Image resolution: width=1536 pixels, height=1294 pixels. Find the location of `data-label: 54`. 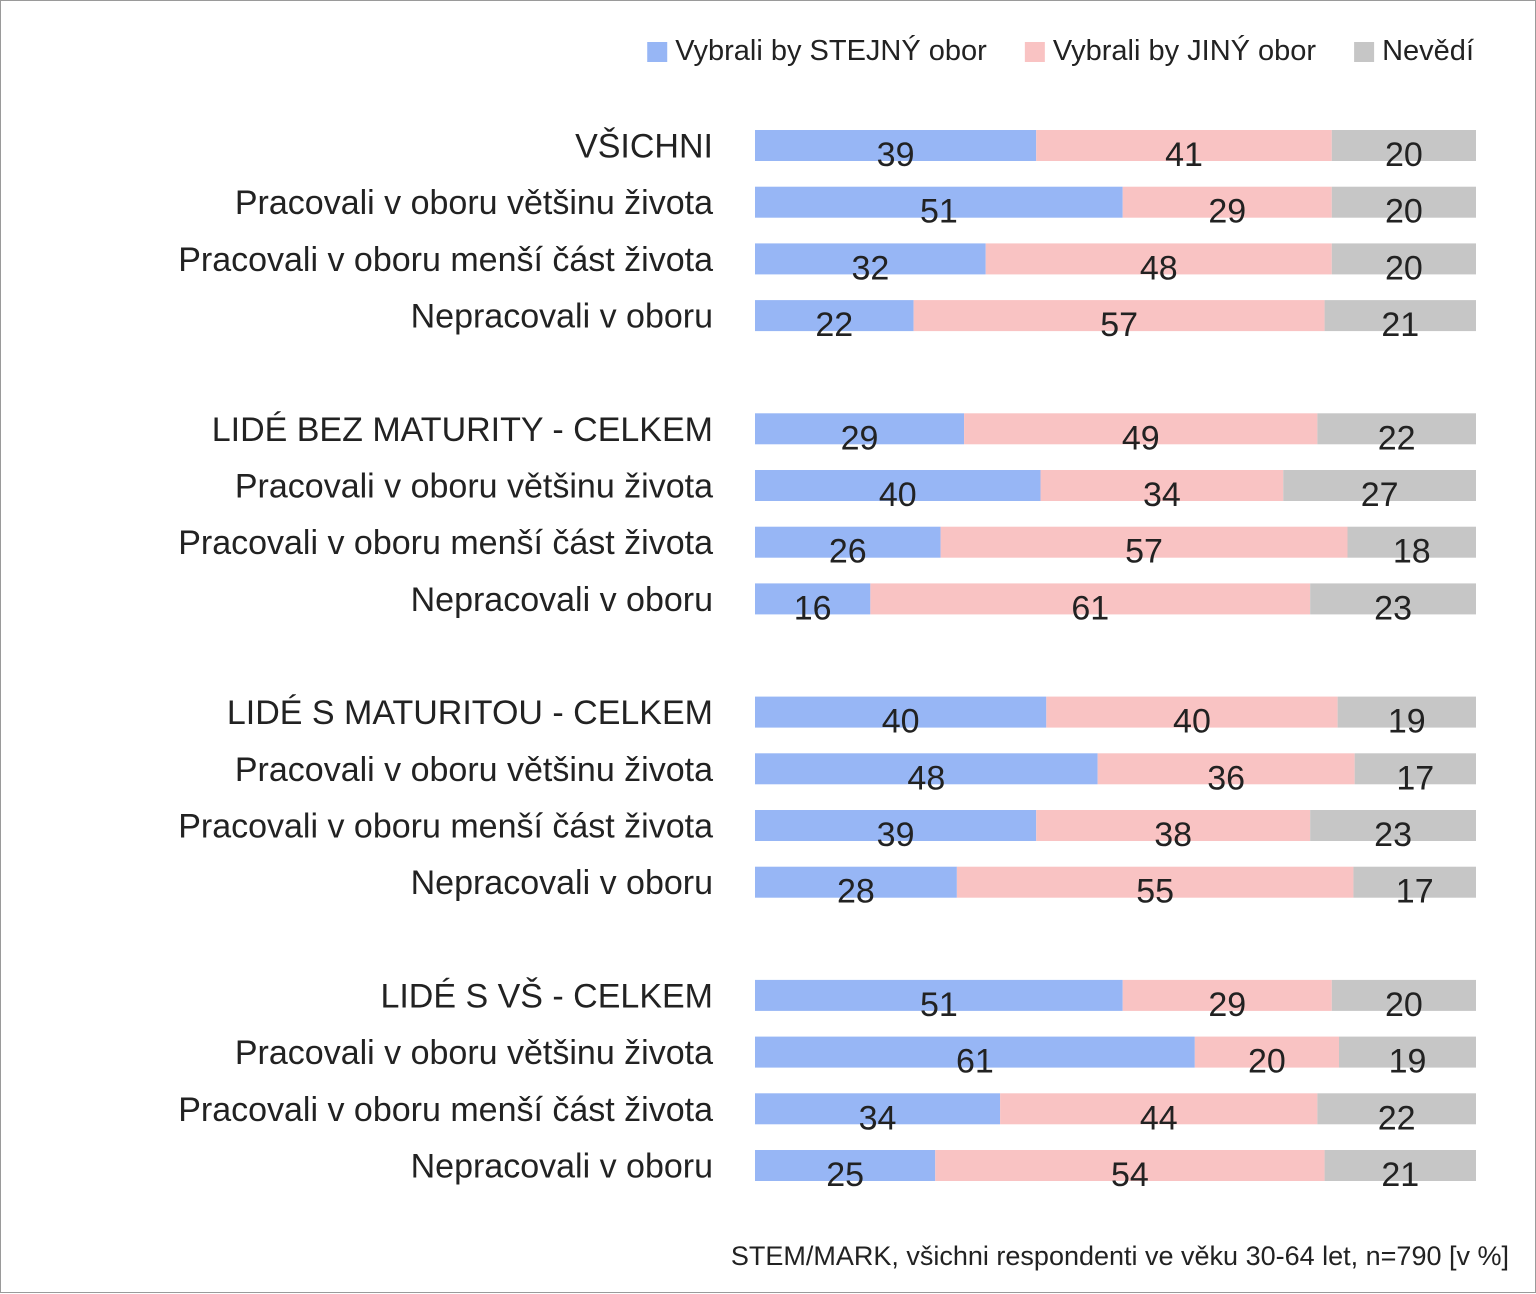

data-label: 54 is located at coordinates (1130, 1175).